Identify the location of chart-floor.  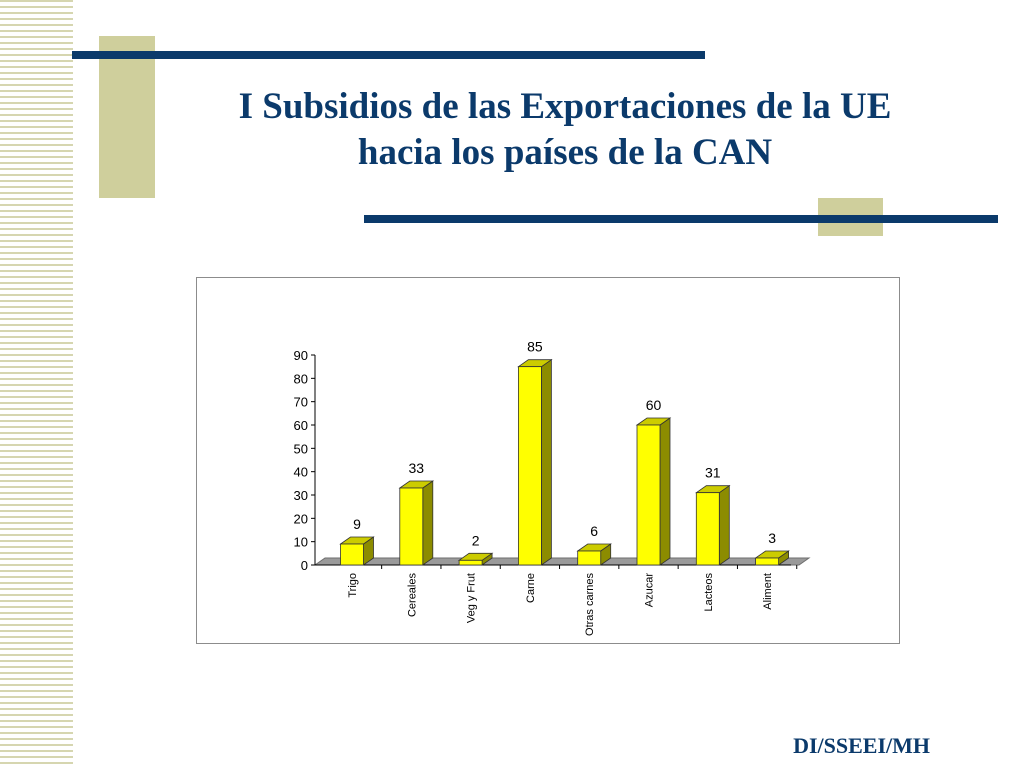
(562, 561).